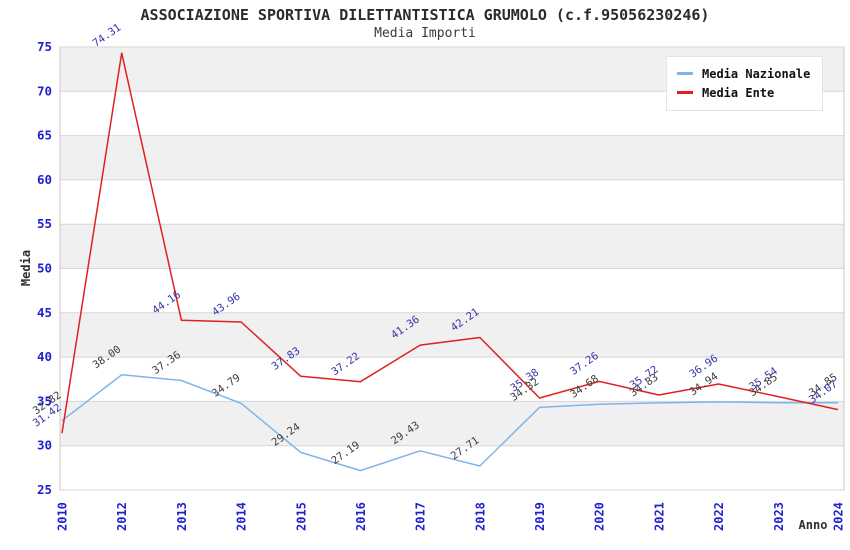 This screenshot has width=850, height=550. Describe the element at coordinates (779, 516) in the screenshot. I see `x-tick-label: 2023` at that location.